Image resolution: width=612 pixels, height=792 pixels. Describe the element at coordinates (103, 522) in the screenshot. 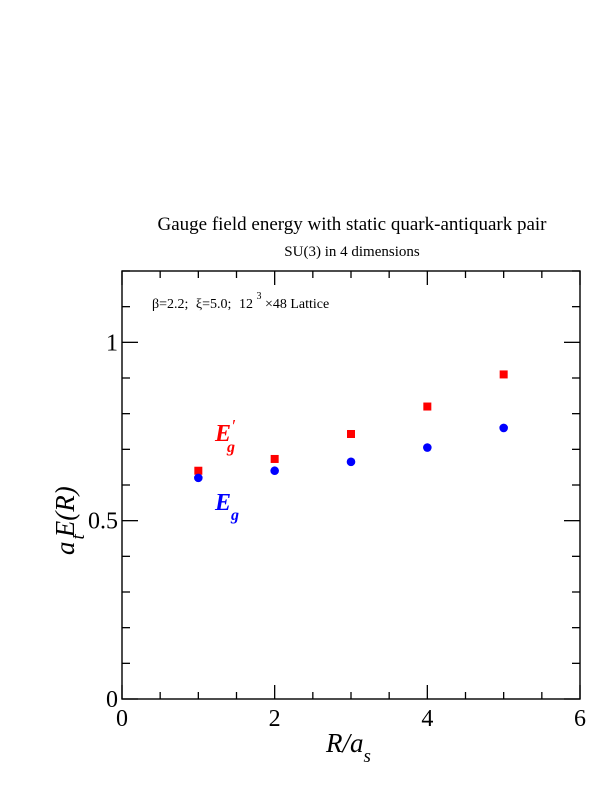

I see `y-tick-label: 0.5` at that location.